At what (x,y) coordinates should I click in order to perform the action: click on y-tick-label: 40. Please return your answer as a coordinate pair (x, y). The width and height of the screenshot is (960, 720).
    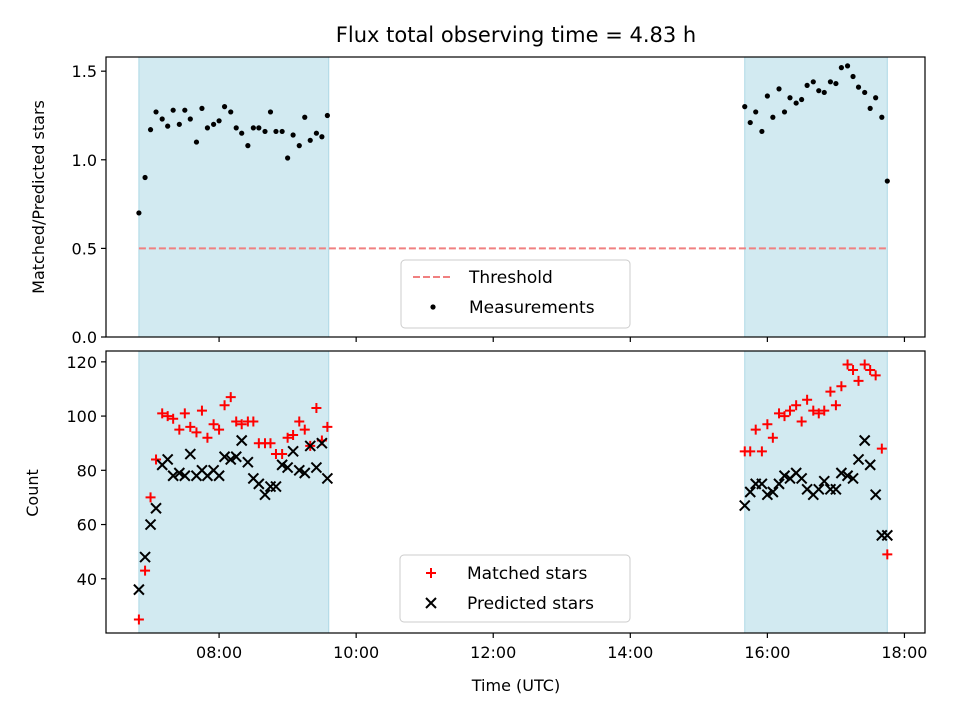
    Looking at the image, I should click on (87, 579).